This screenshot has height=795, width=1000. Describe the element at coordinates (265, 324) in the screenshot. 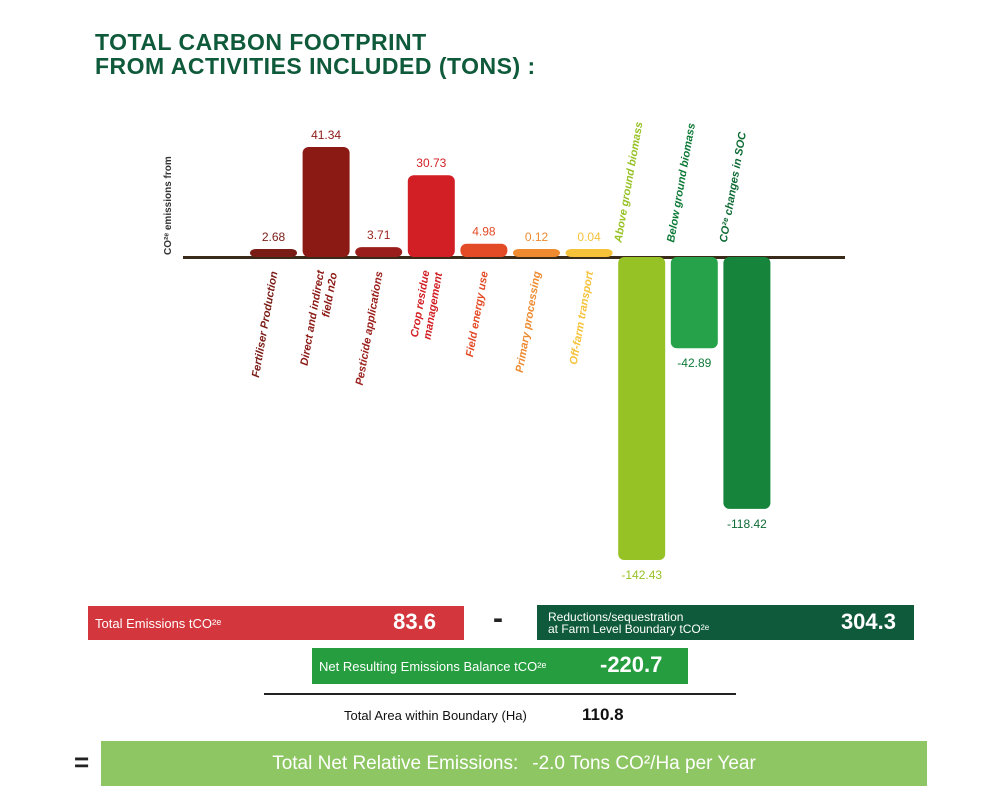

I see `category-label: Fertiliser Production` at that location.